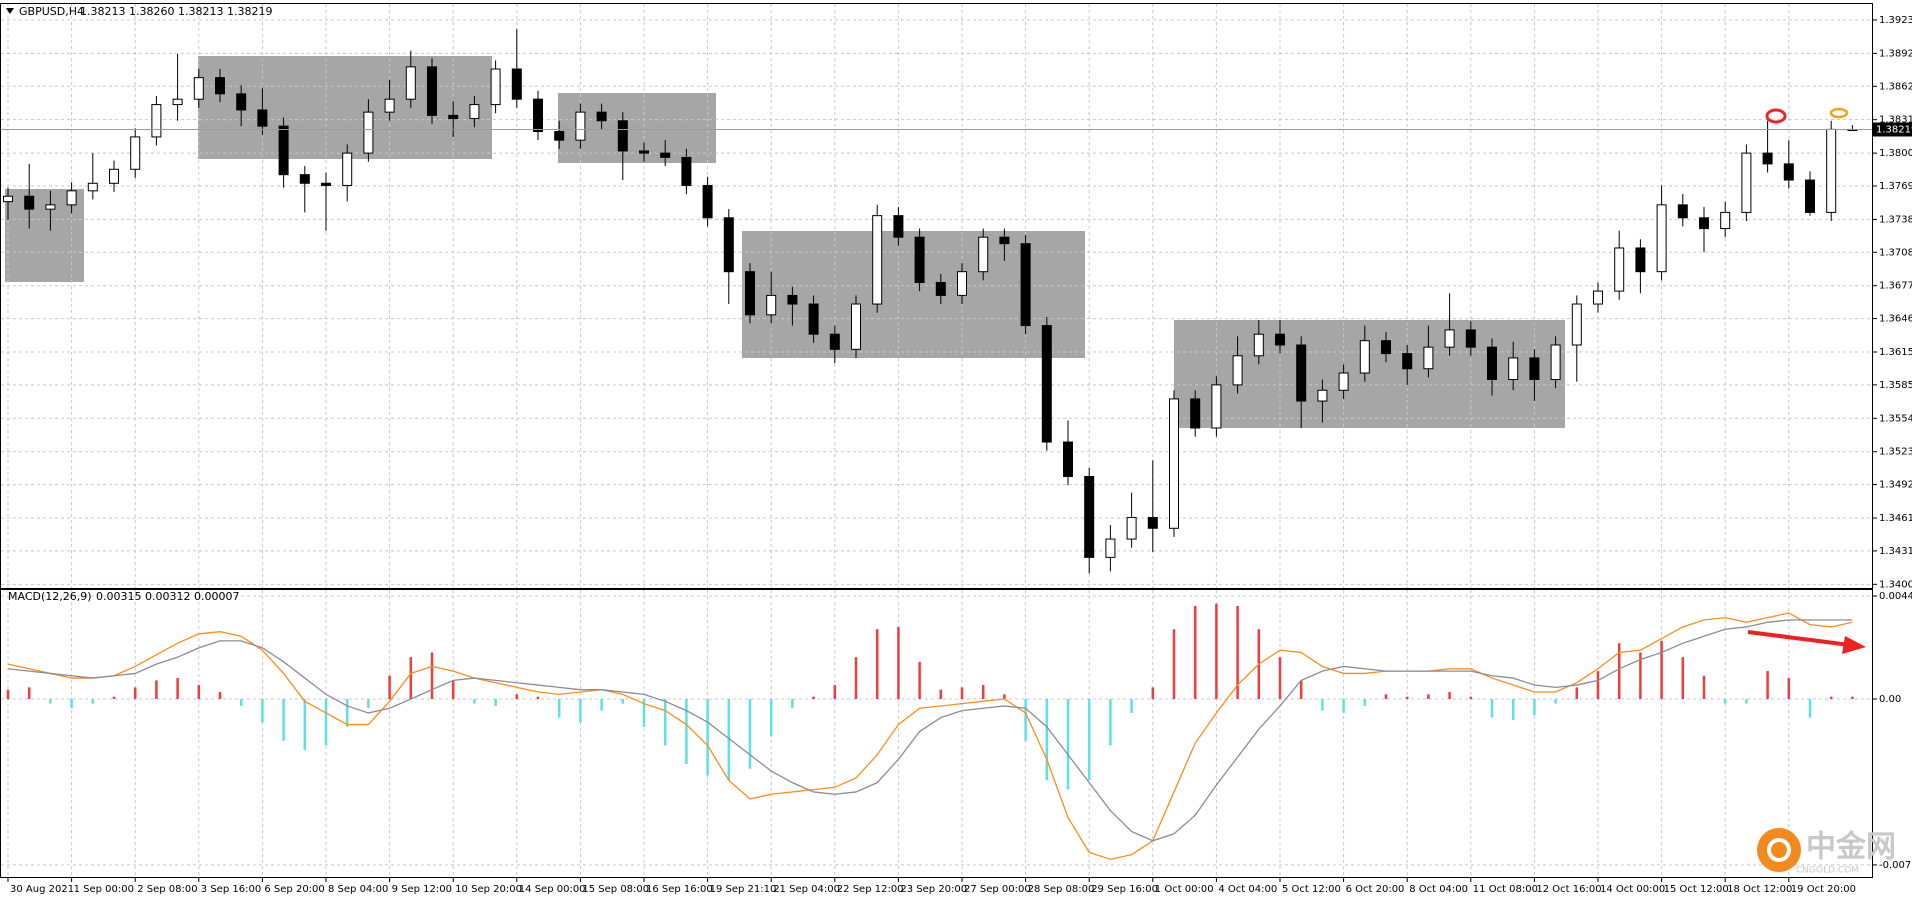  I want to click on watermark-logo, so click(1779, 850).